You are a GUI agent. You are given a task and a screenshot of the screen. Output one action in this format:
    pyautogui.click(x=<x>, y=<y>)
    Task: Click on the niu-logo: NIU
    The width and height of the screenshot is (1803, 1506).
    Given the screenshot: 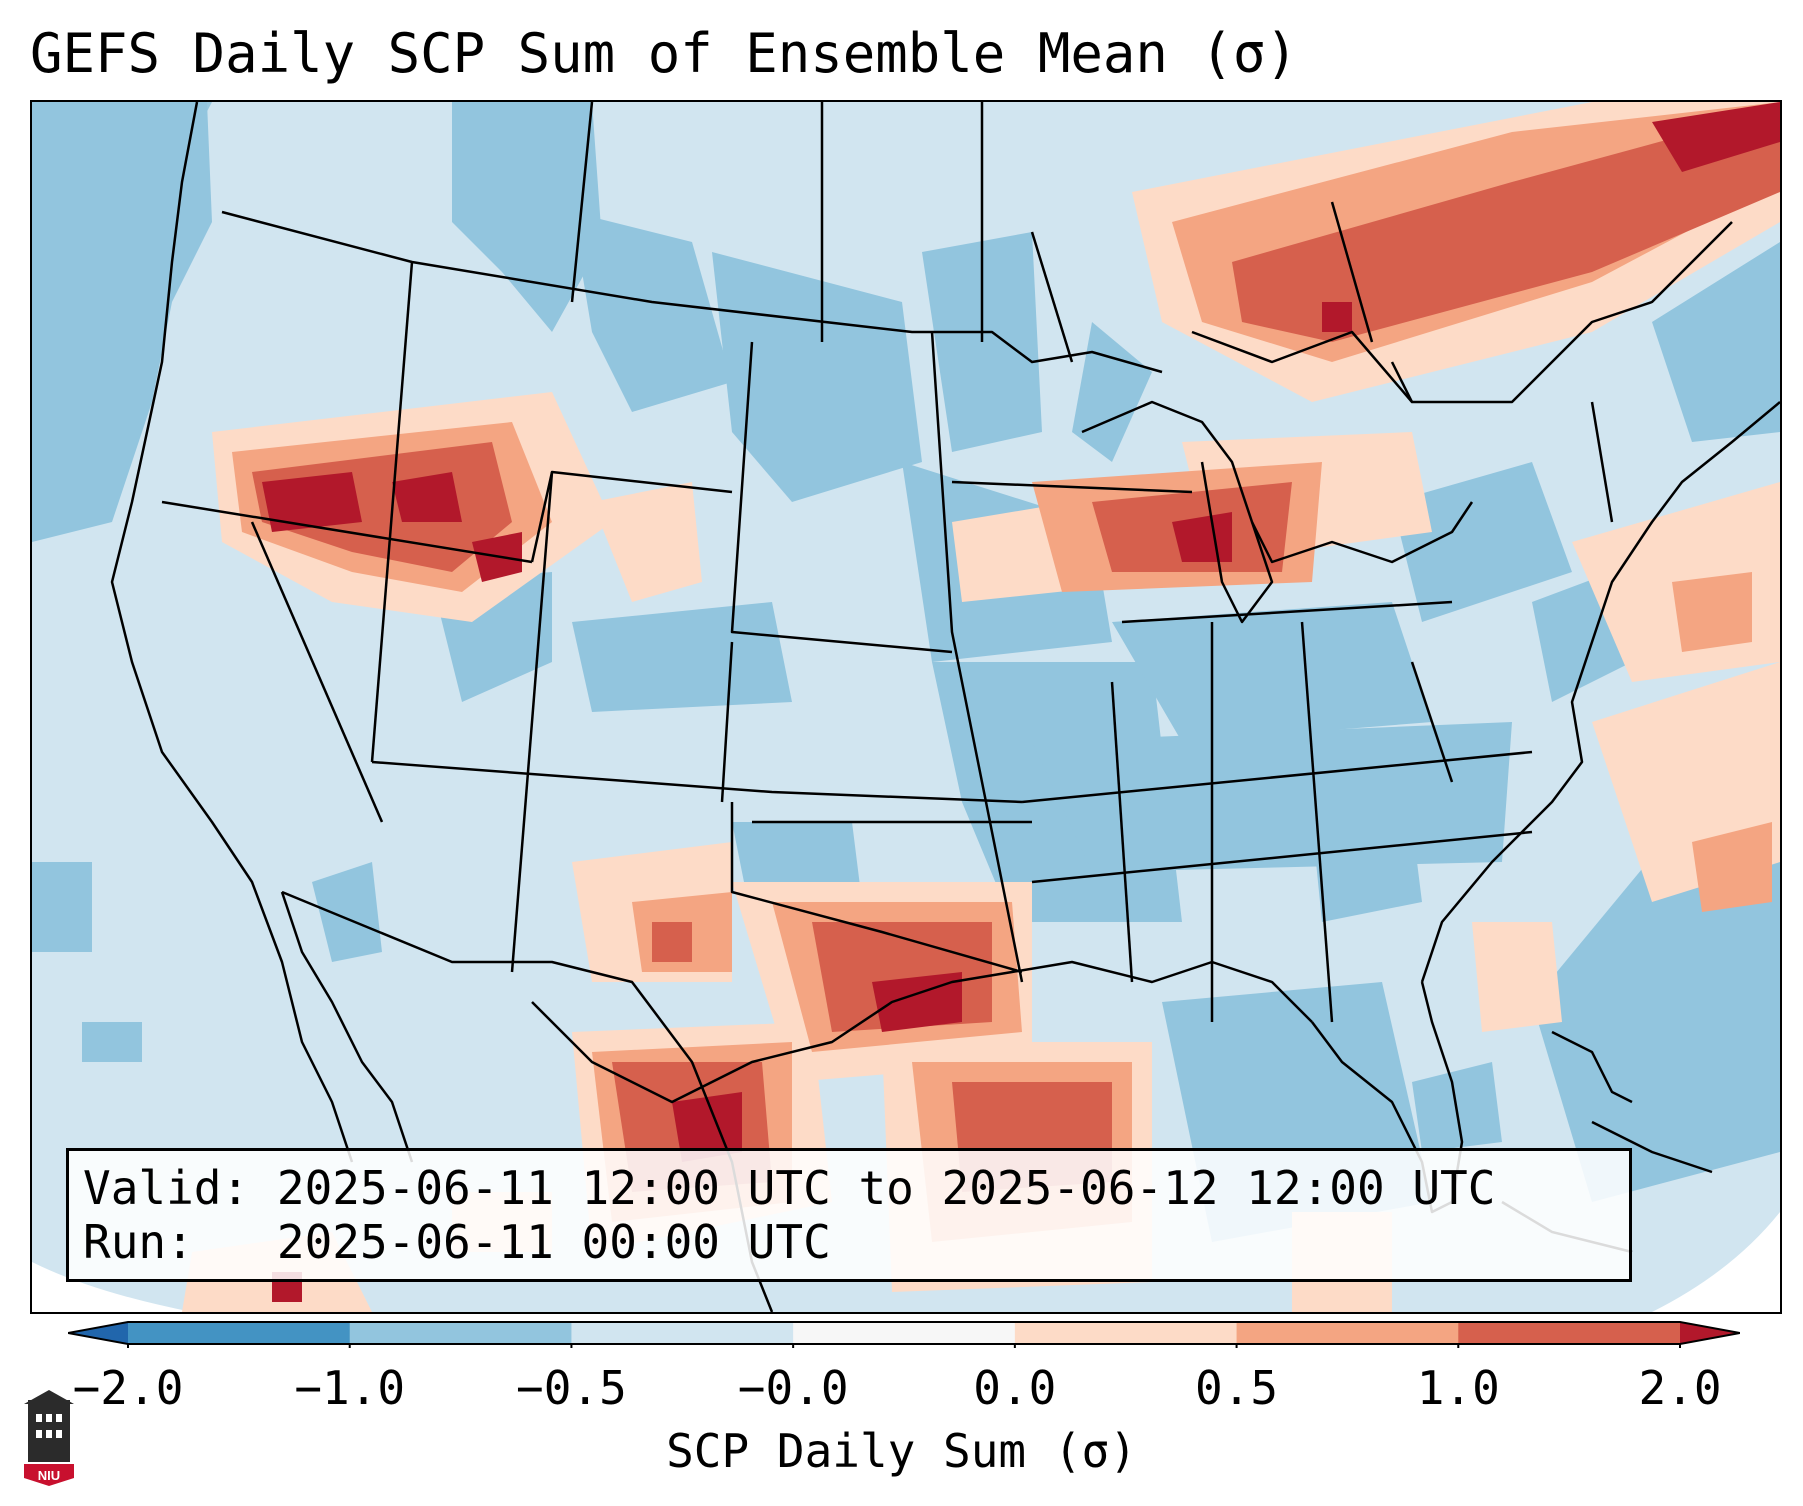 What is the action you would take?
    pyautogui.click(x=49, y=1438)
    